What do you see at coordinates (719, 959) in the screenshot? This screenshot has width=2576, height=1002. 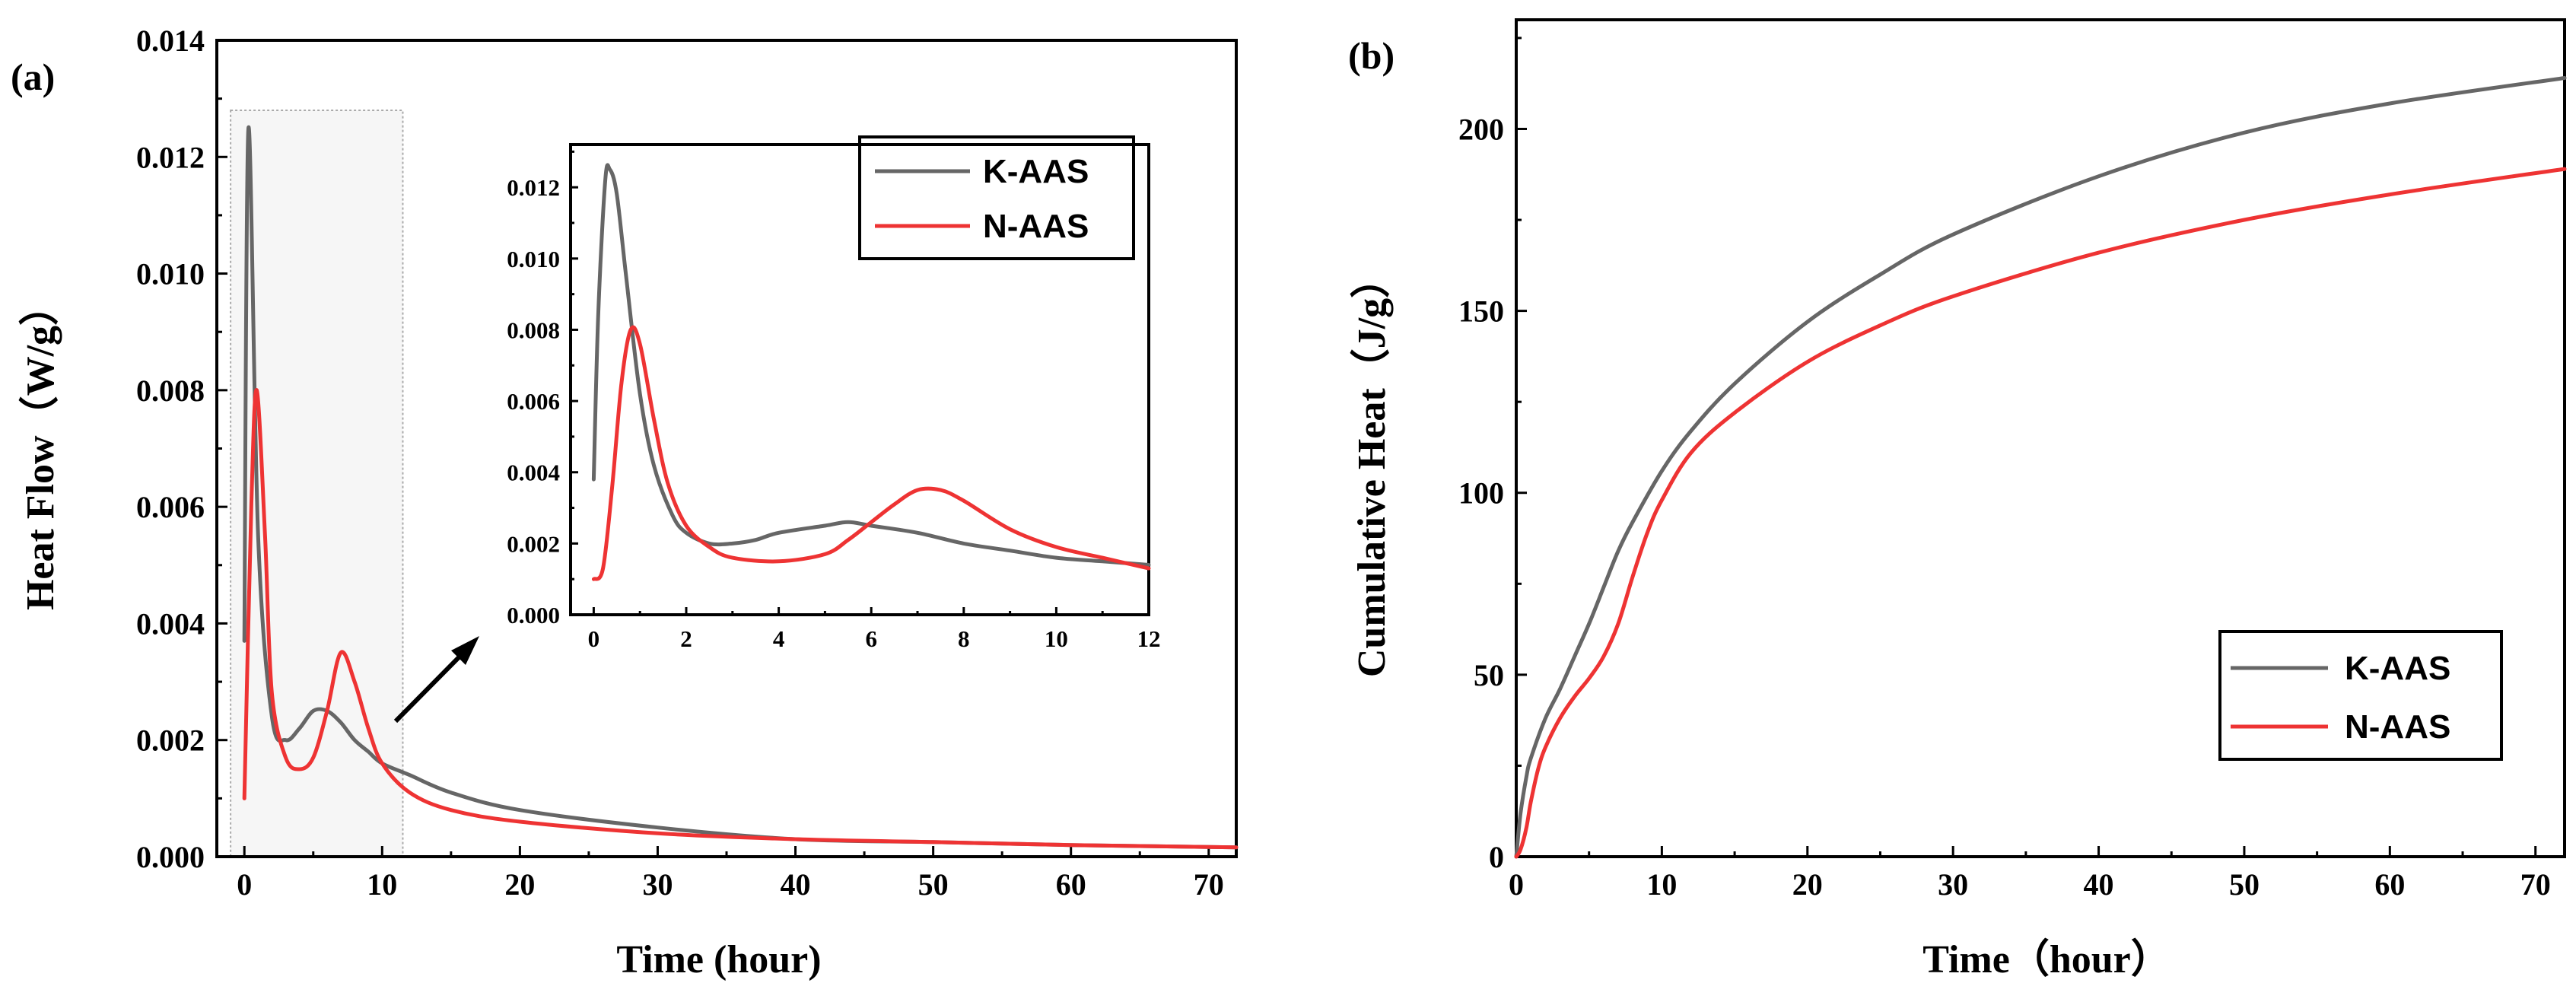 I see `panel-a-x-axis-label: Time (hour)` at bounding box center [719, 959].